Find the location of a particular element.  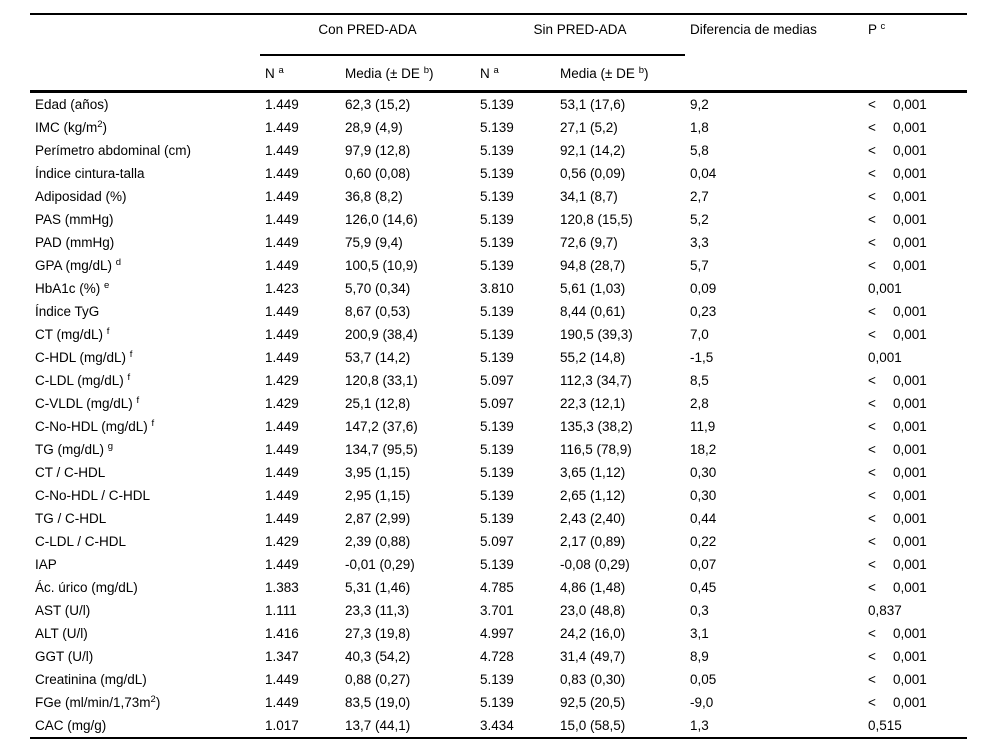

media-con-value: 0,88 (0,27) is located at coordinates (378, 679).